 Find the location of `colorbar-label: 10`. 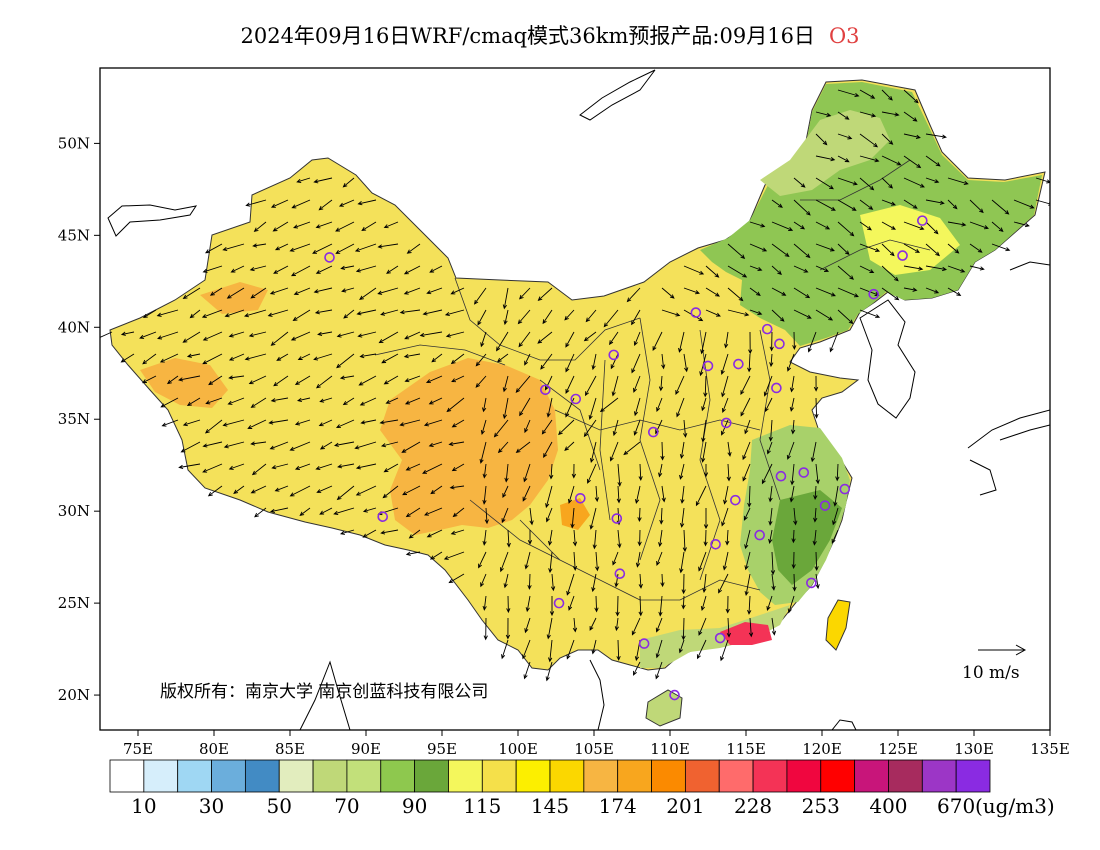

colorbar-label: 10 is located at coordinates (143, 806).